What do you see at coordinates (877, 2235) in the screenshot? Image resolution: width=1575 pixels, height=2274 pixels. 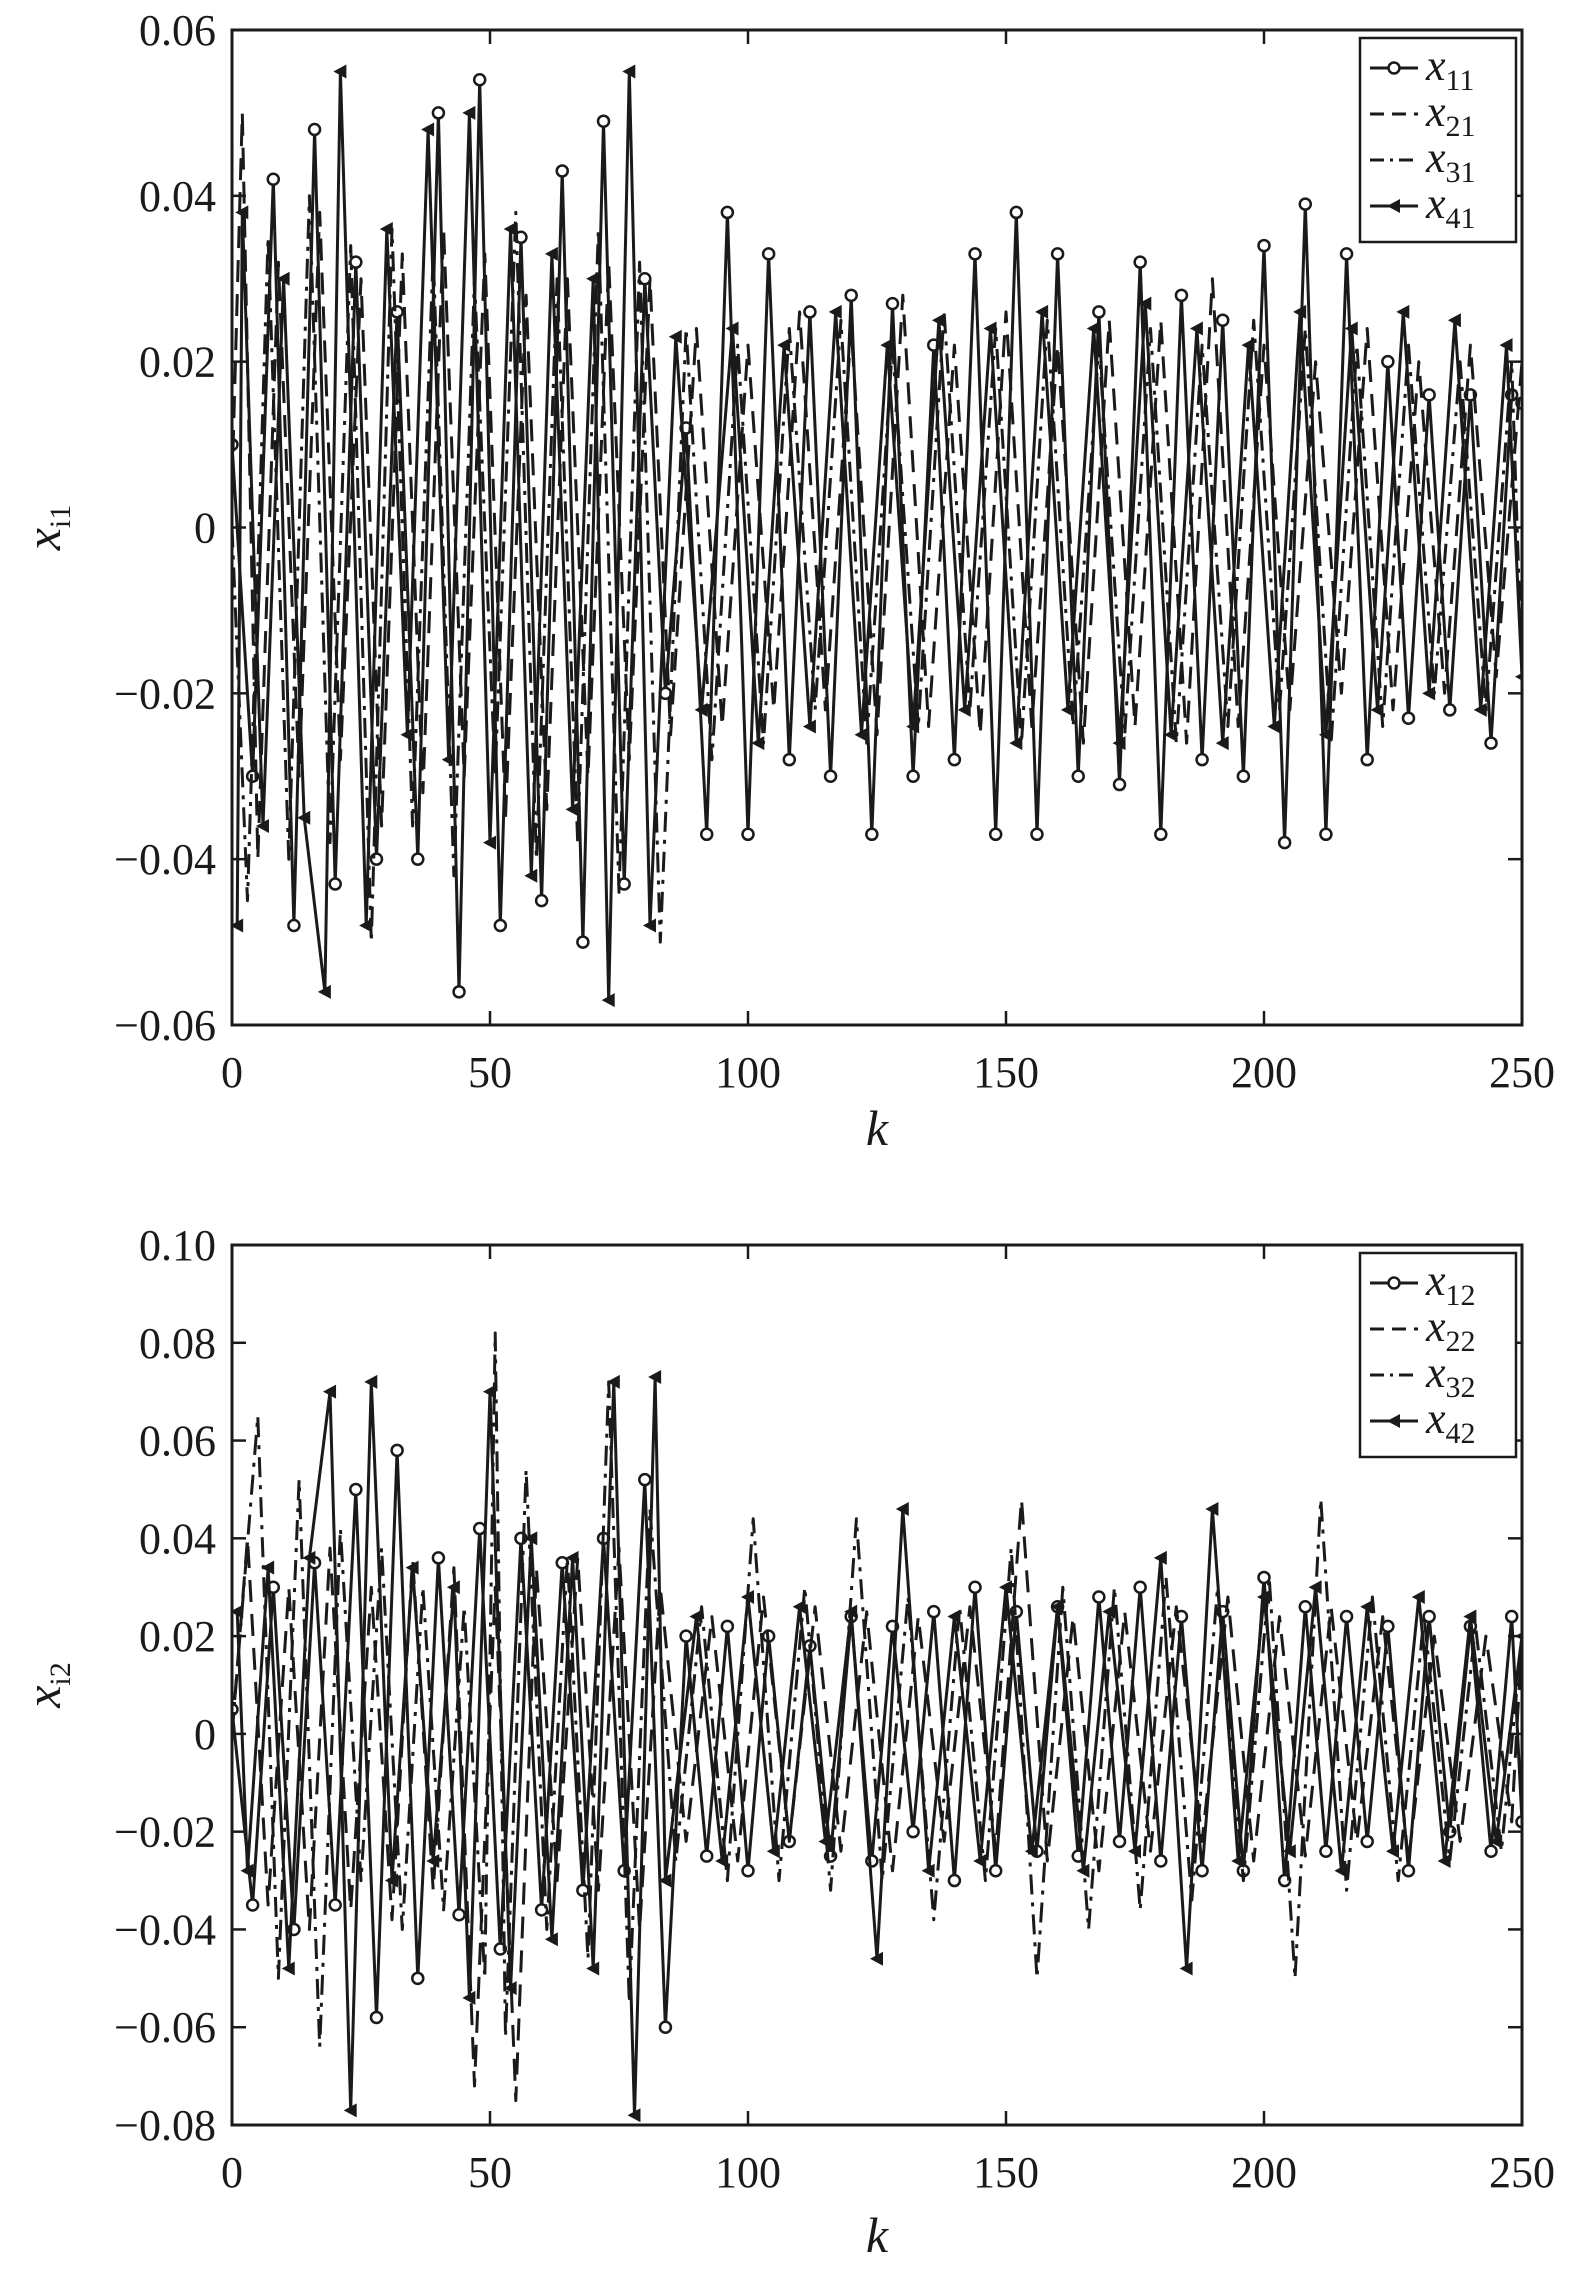 I see `x-axis-label: k` at bounding box center [877, 2235].